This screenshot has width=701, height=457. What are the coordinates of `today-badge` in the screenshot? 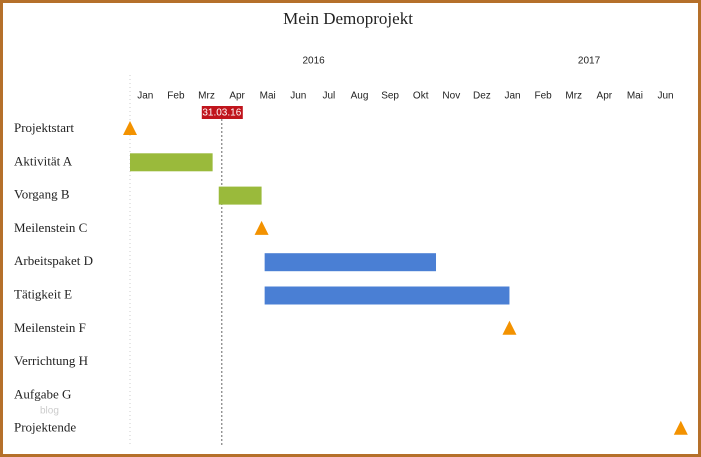 It's located at (222, 112).